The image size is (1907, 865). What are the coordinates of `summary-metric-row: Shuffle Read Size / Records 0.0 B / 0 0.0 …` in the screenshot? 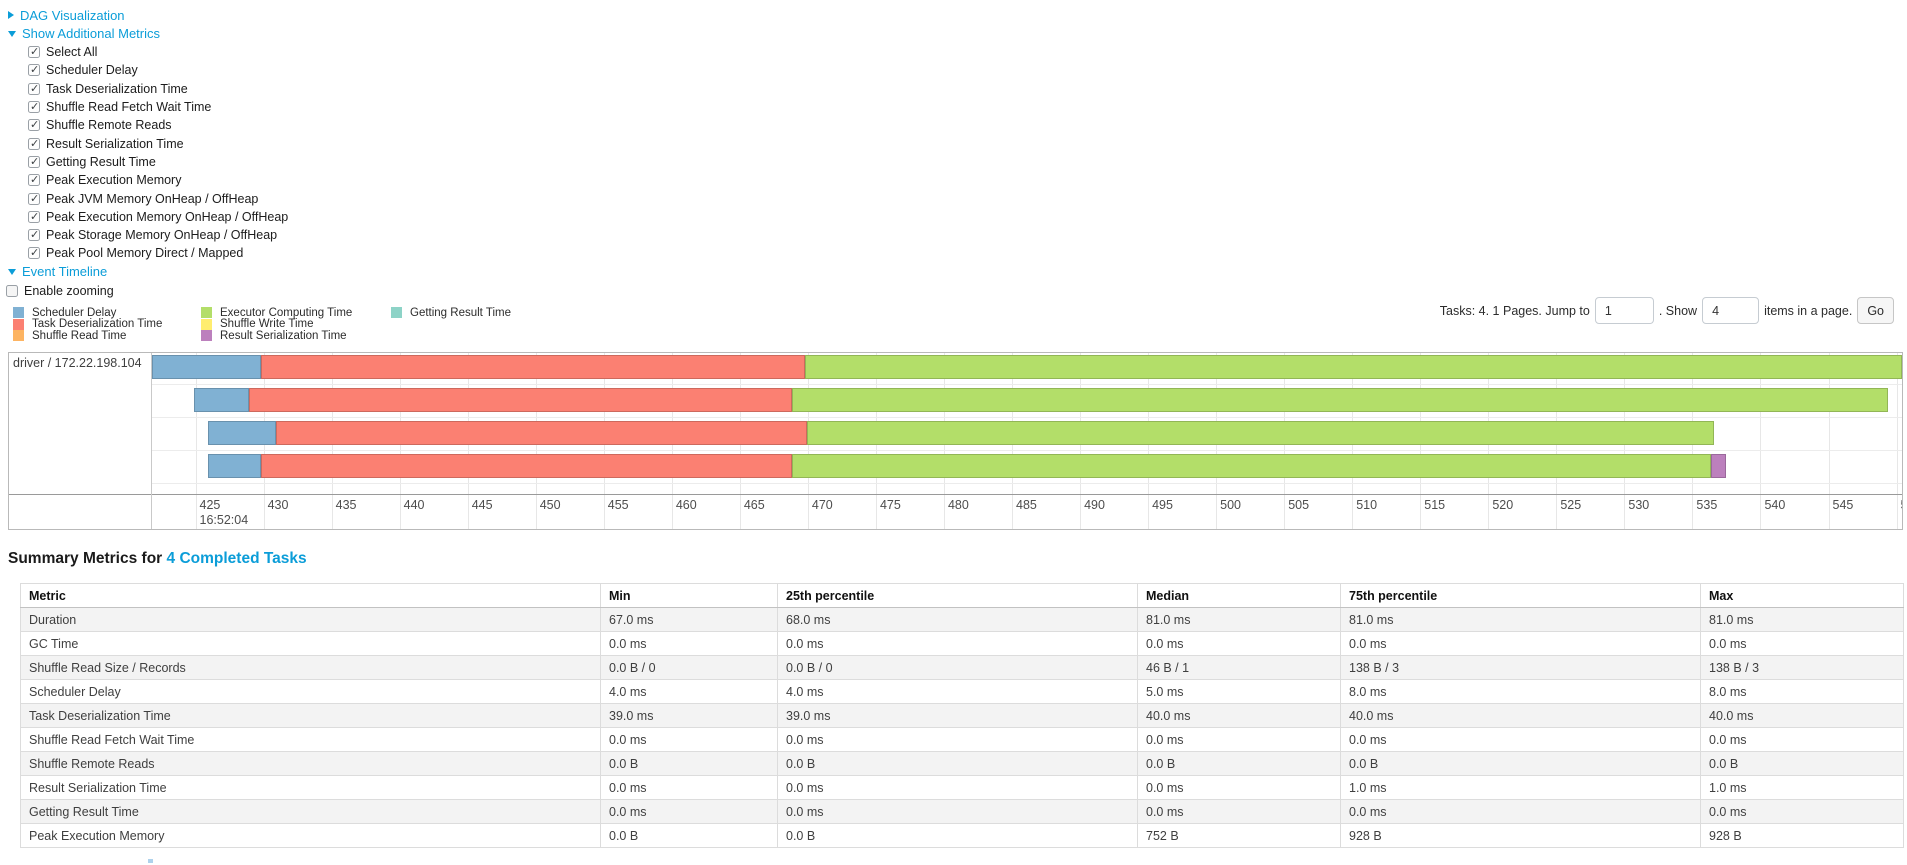 It's located at (962, 667).